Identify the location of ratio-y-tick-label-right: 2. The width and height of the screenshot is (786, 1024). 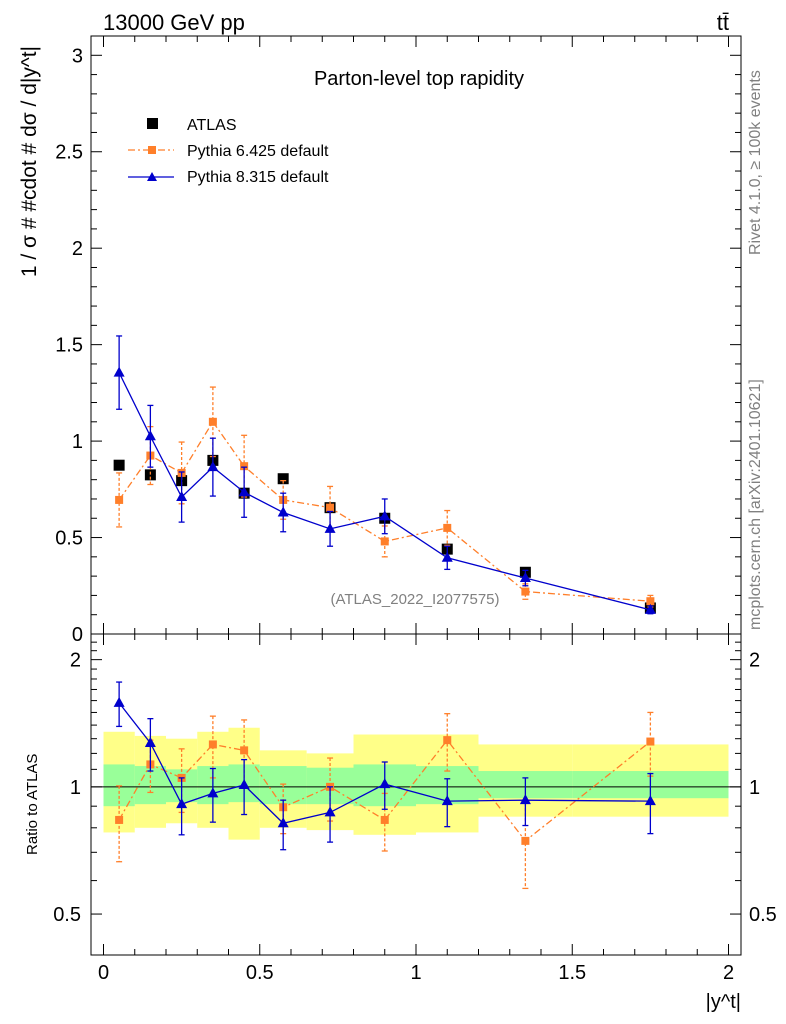
(754, 661).